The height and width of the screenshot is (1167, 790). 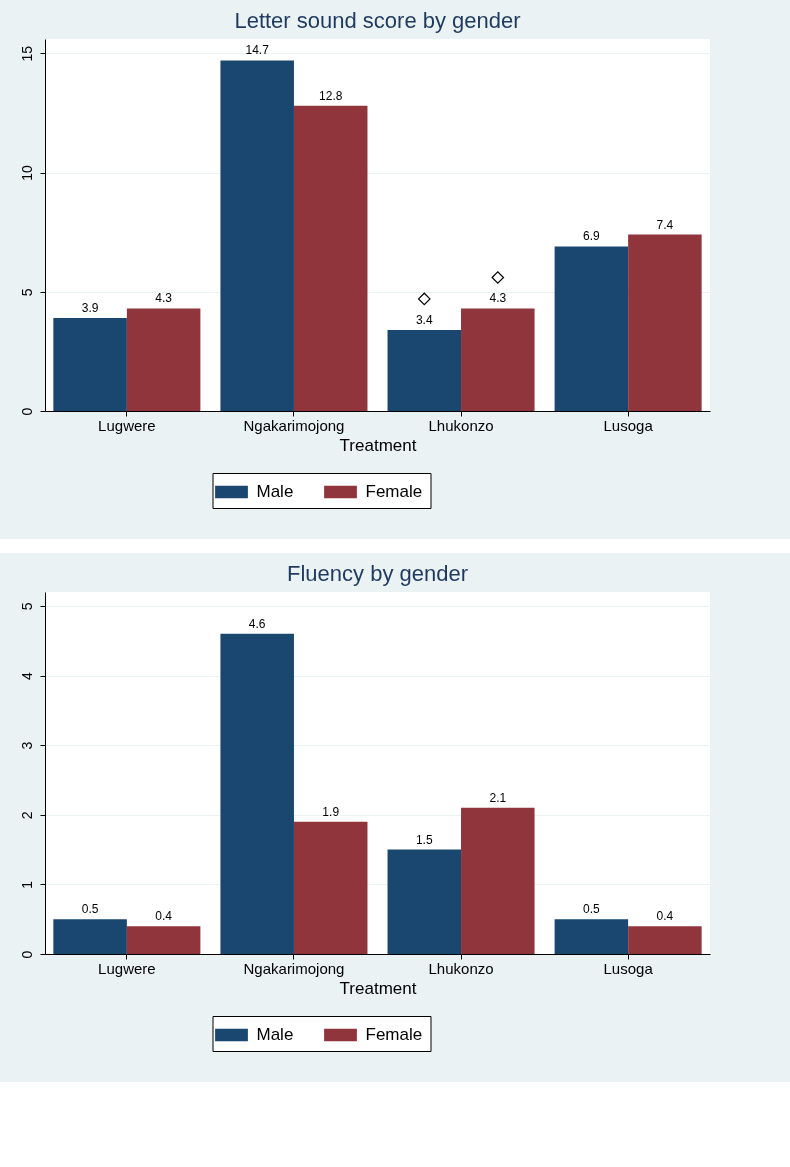 What do you see at coordinates (377, 20) in the screenshot?
I see `chart-title: Letter sound score by gender` at bounding box center [377, 20].